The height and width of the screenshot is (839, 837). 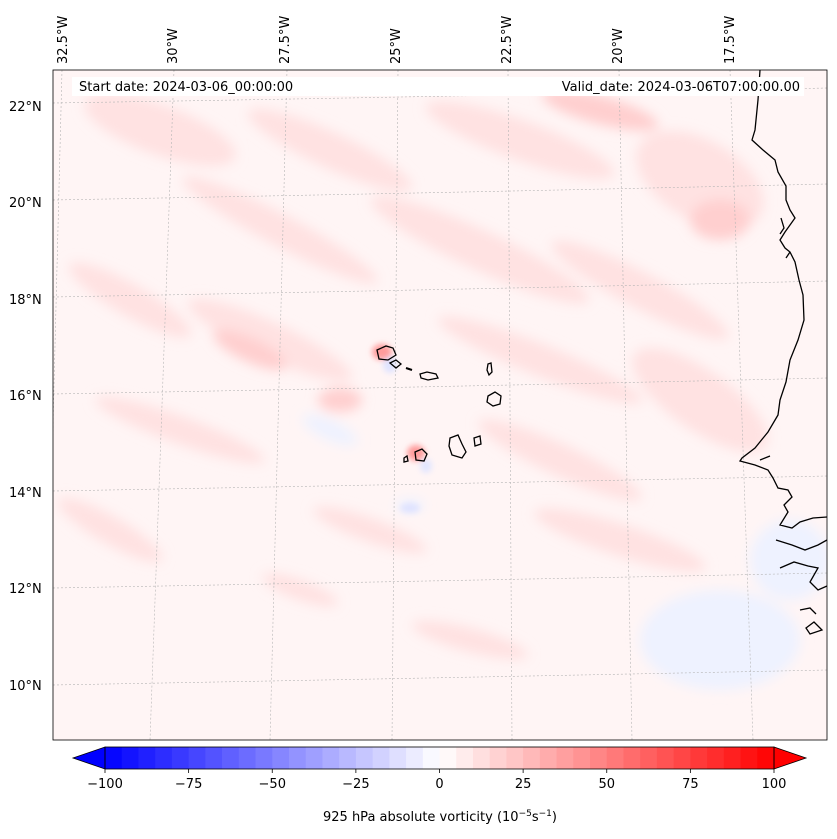 What do you see at coordinates (25, 203) in the screenshot?
I see `lat-label-20n: 20°N` at bounding box center [25, 203].